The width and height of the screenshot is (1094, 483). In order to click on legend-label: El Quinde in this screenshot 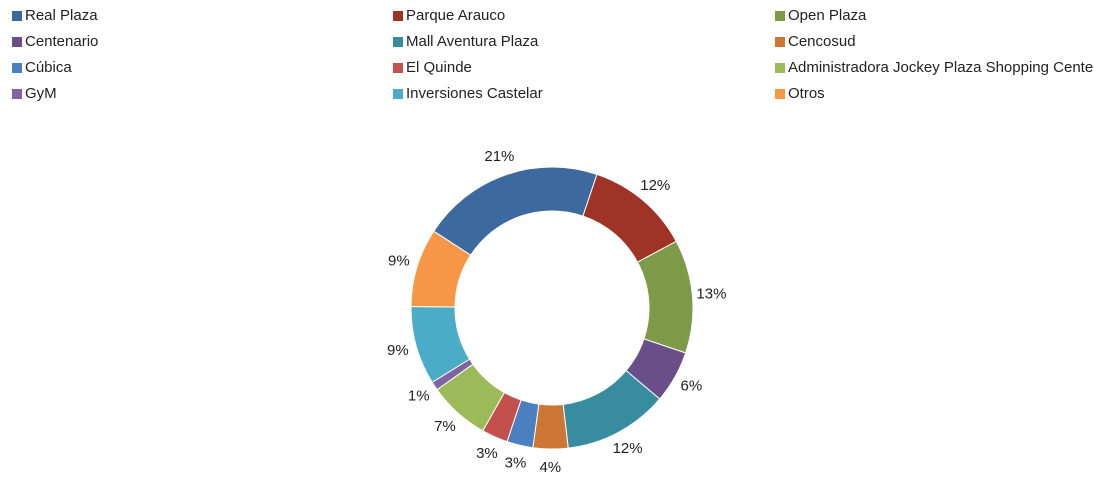, I will do `click(439, 67)`.